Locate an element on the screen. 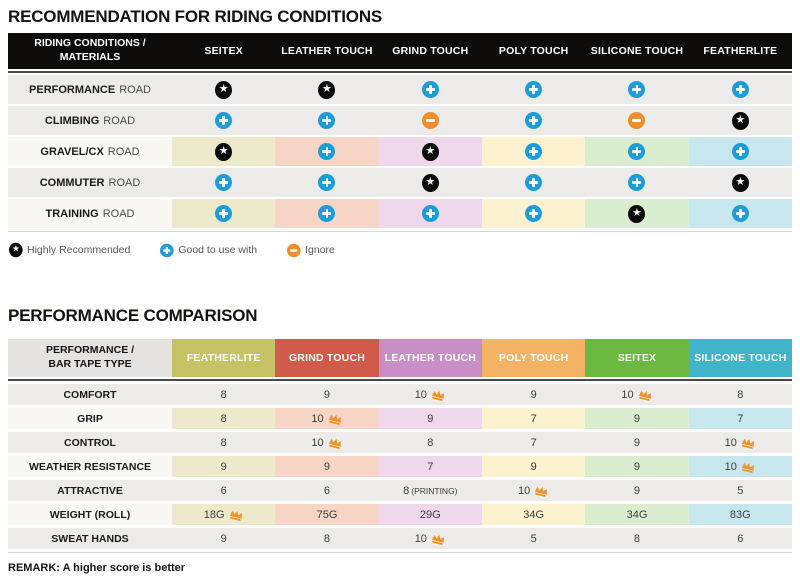  table-row: ATTRACTIVE 6 6 8 (PRINTING) 10 9 5 is located at coordinates (400, 490).